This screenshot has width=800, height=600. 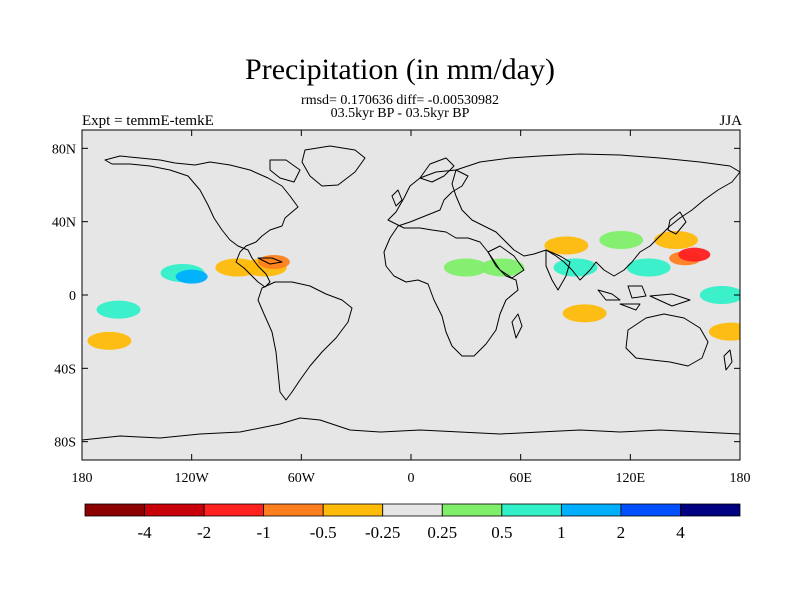 What do you see at coordinates (192, 478) in the screenshot?
I see `lon-tick-label: 120W` at bounding box center [192, 478].